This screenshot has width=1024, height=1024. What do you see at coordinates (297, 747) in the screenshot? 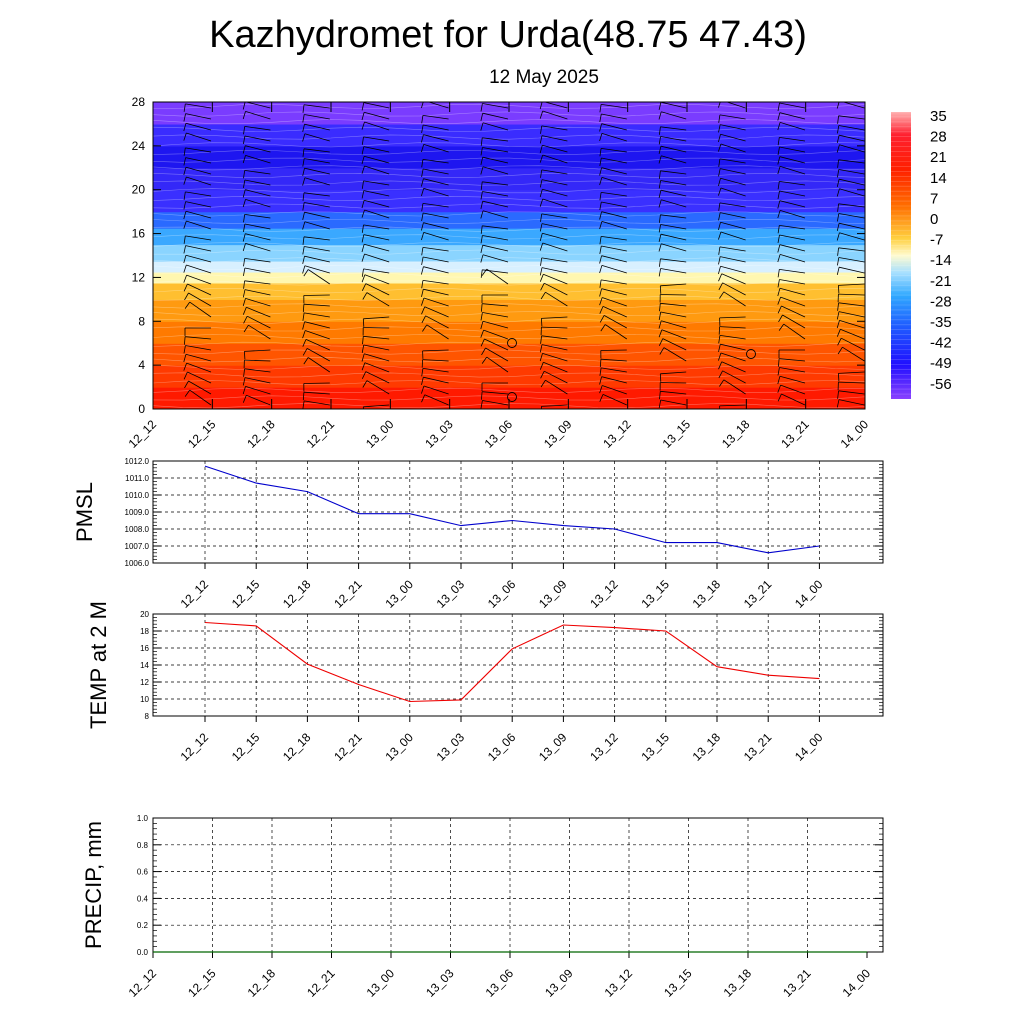
I see `x-tick-label: 12_18` at bounding box center [297, 747].